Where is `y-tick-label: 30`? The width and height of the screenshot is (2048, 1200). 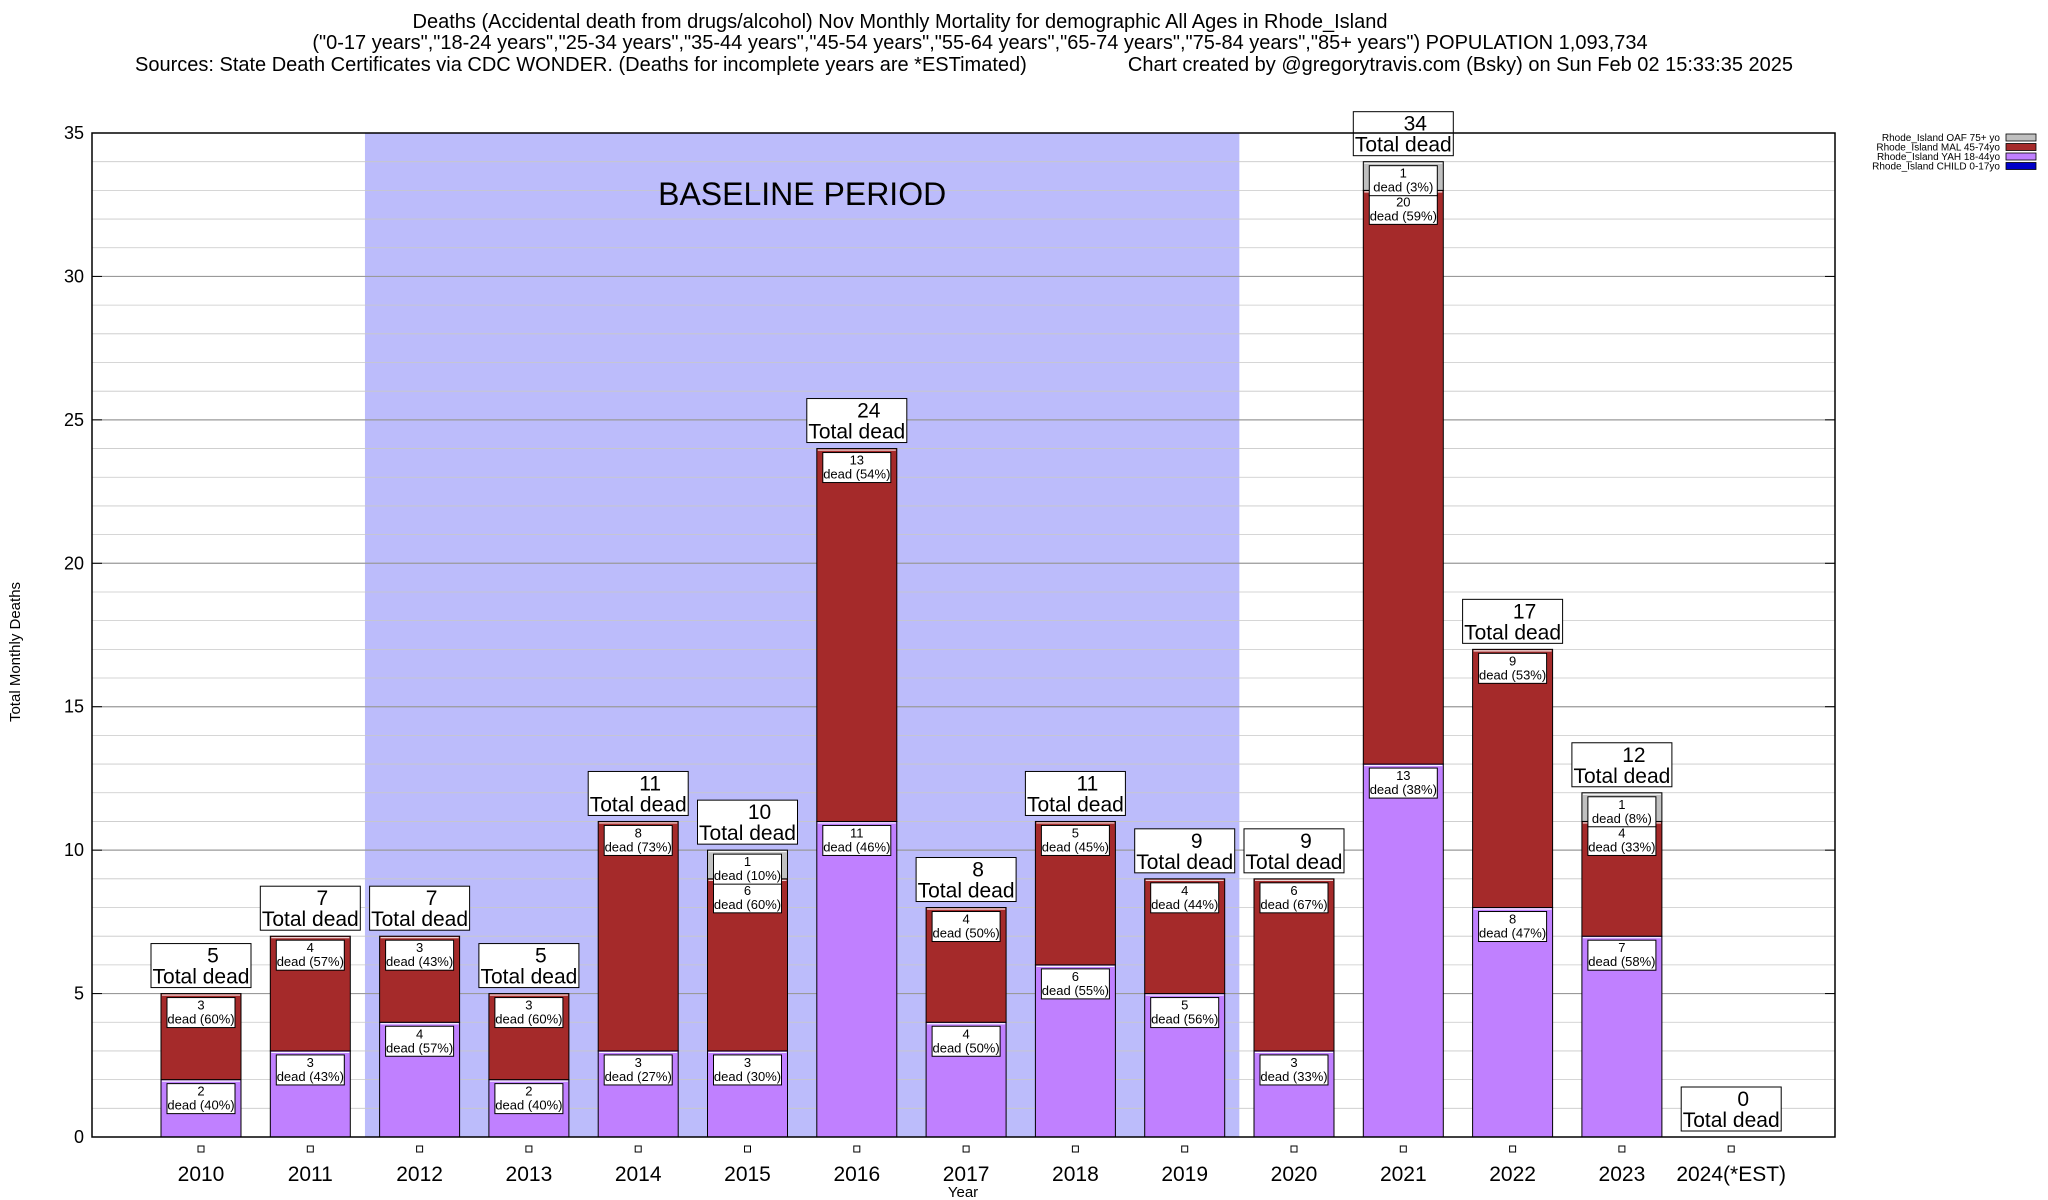 y-tick-label: 30 is located at coordinates (74, 276).